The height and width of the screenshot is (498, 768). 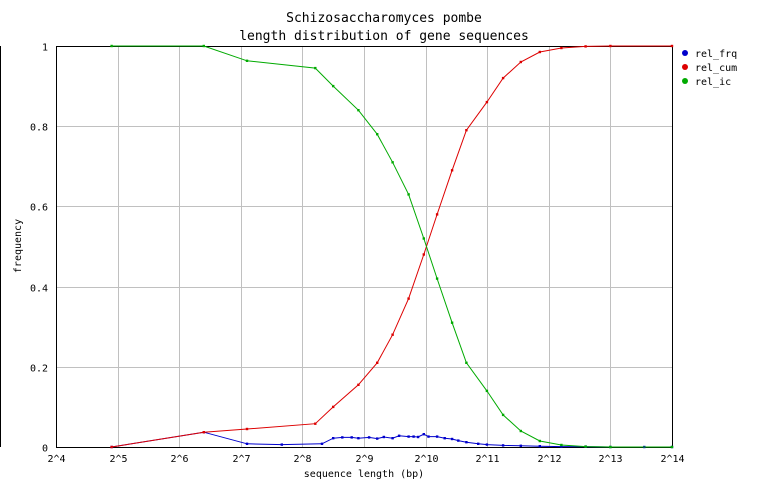 I want to click on series-line-rel_frq, so click(x=391, y=439).